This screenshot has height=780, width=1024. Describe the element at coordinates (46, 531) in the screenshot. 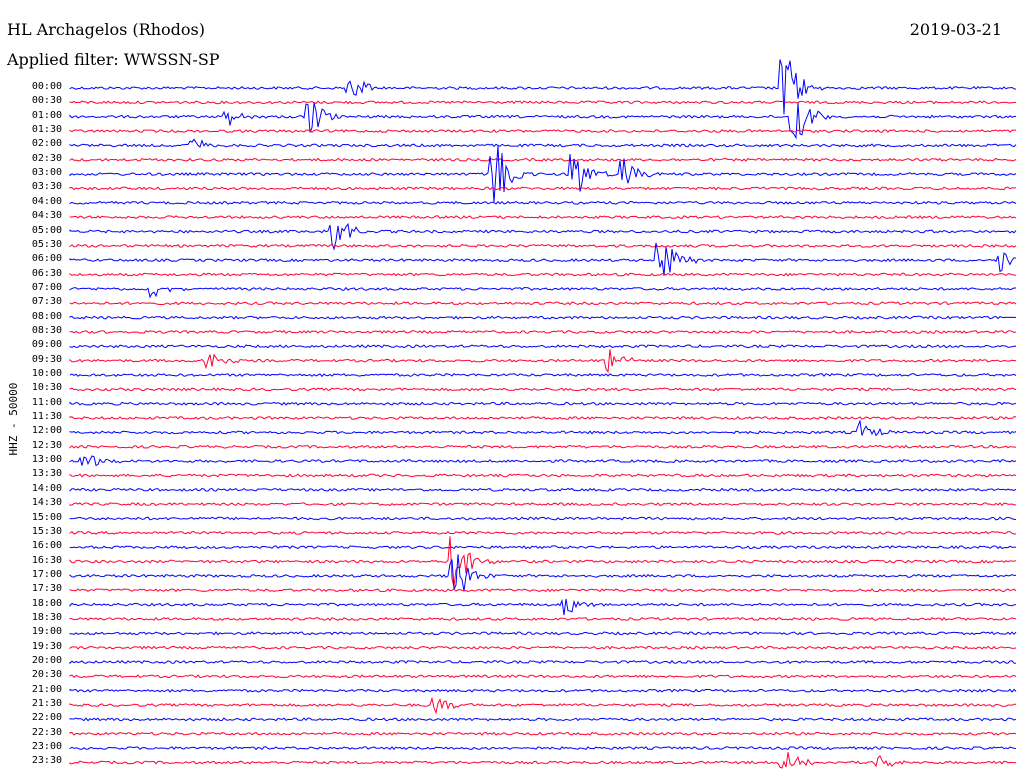

I see `time-label: 15:30` at that location.